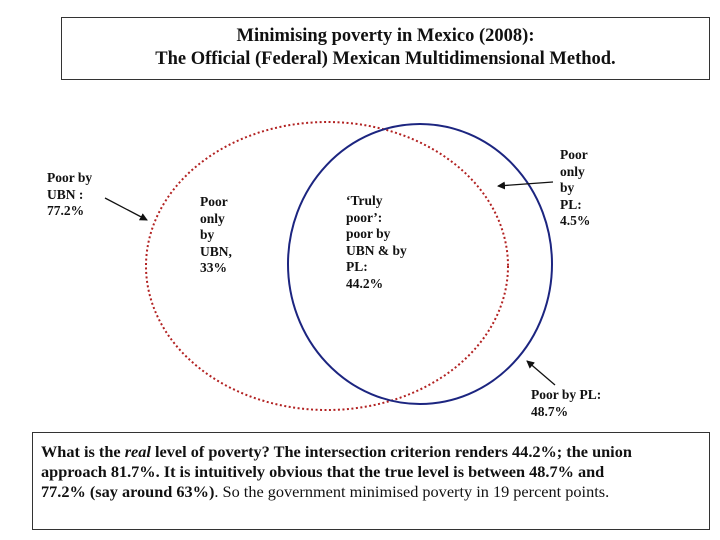 The height and width of the screenshot is (540, 720). Describe the element at coordinates (216, 234) in the screenshot. I see `label-poor-only-ubn: Poor only by UBN, 33%` at that location.